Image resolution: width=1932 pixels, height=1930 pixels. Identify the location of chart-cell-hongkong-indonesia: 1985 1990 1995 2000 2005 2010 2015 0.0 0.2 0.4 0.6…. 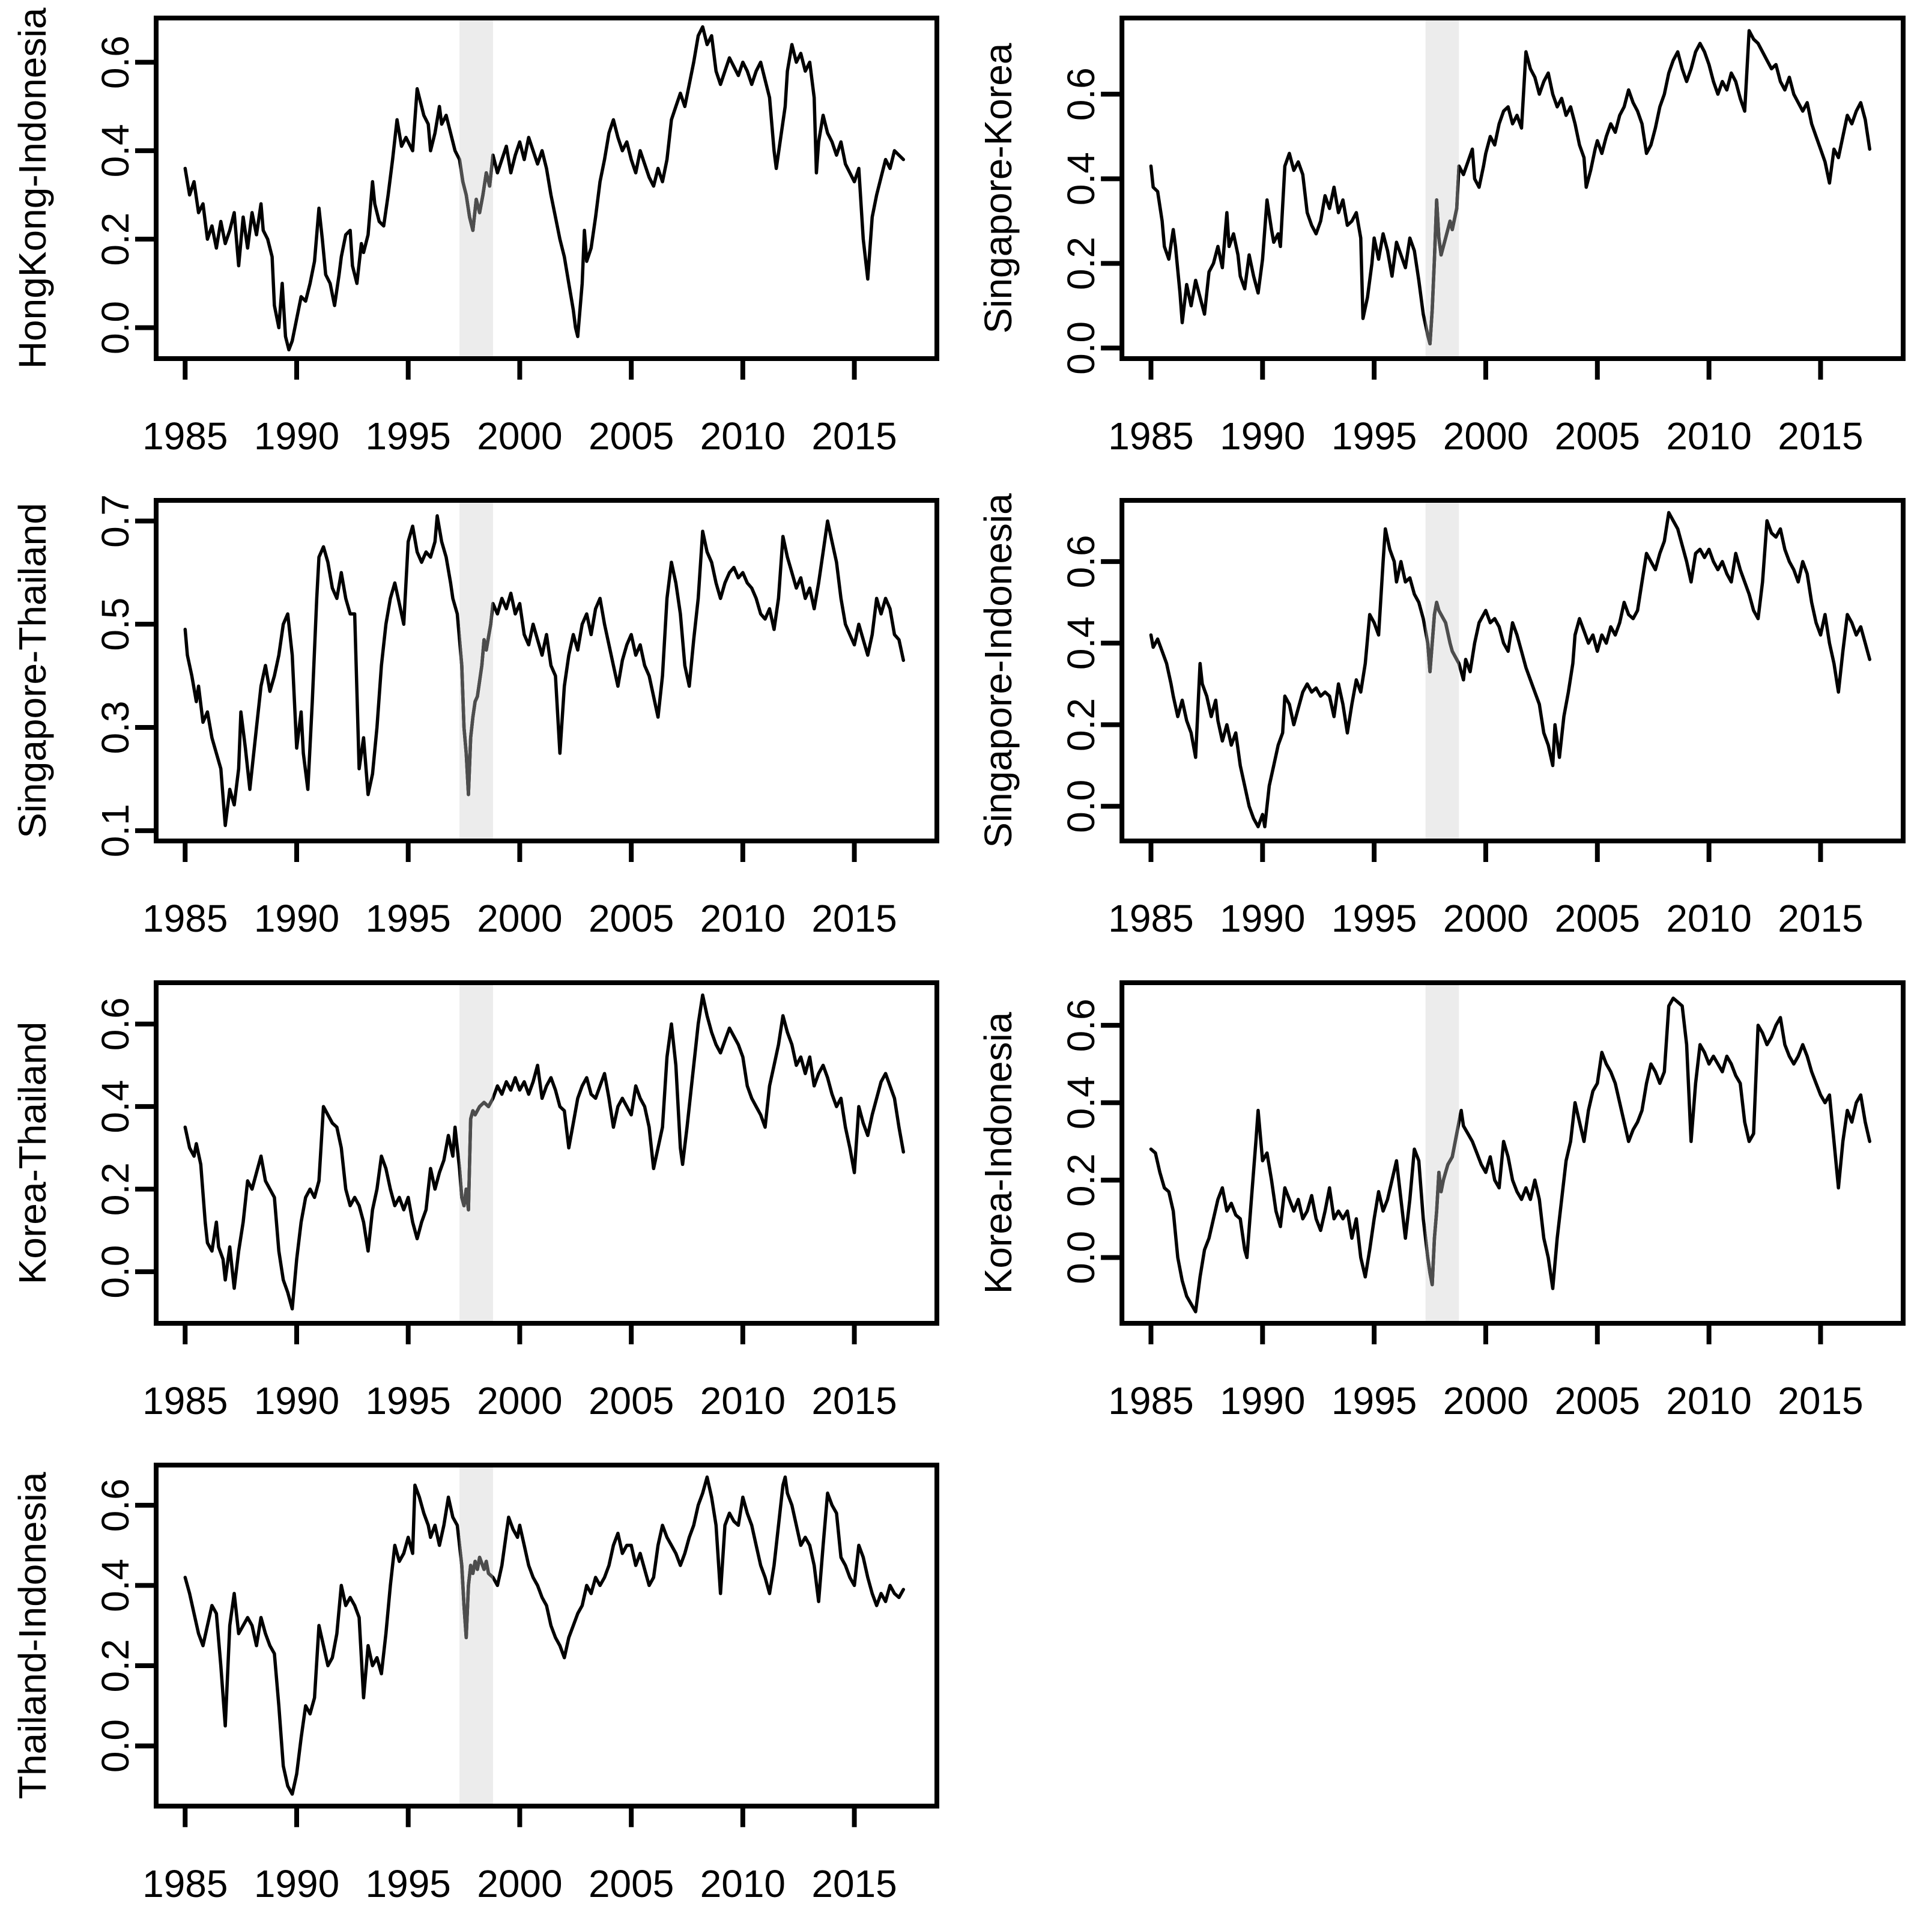
(483, 241).